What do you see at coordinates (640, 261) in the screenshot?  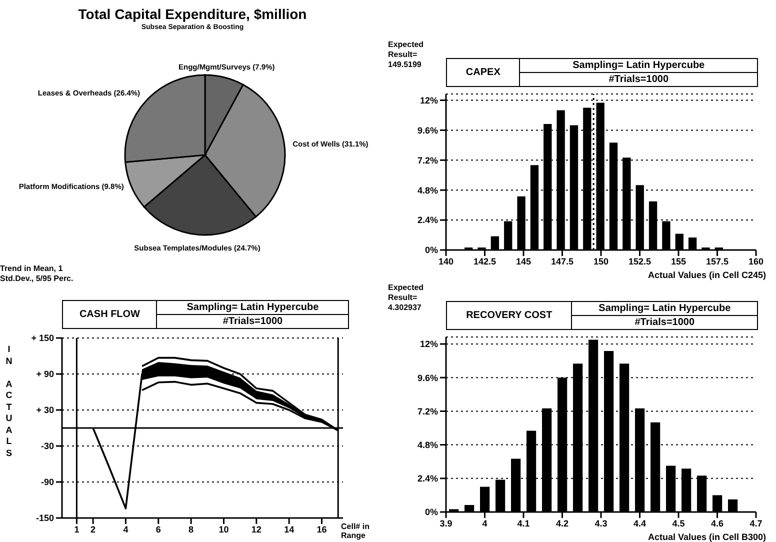 I see `x-tick-label: 152.5` at bounding box center [640, 261].